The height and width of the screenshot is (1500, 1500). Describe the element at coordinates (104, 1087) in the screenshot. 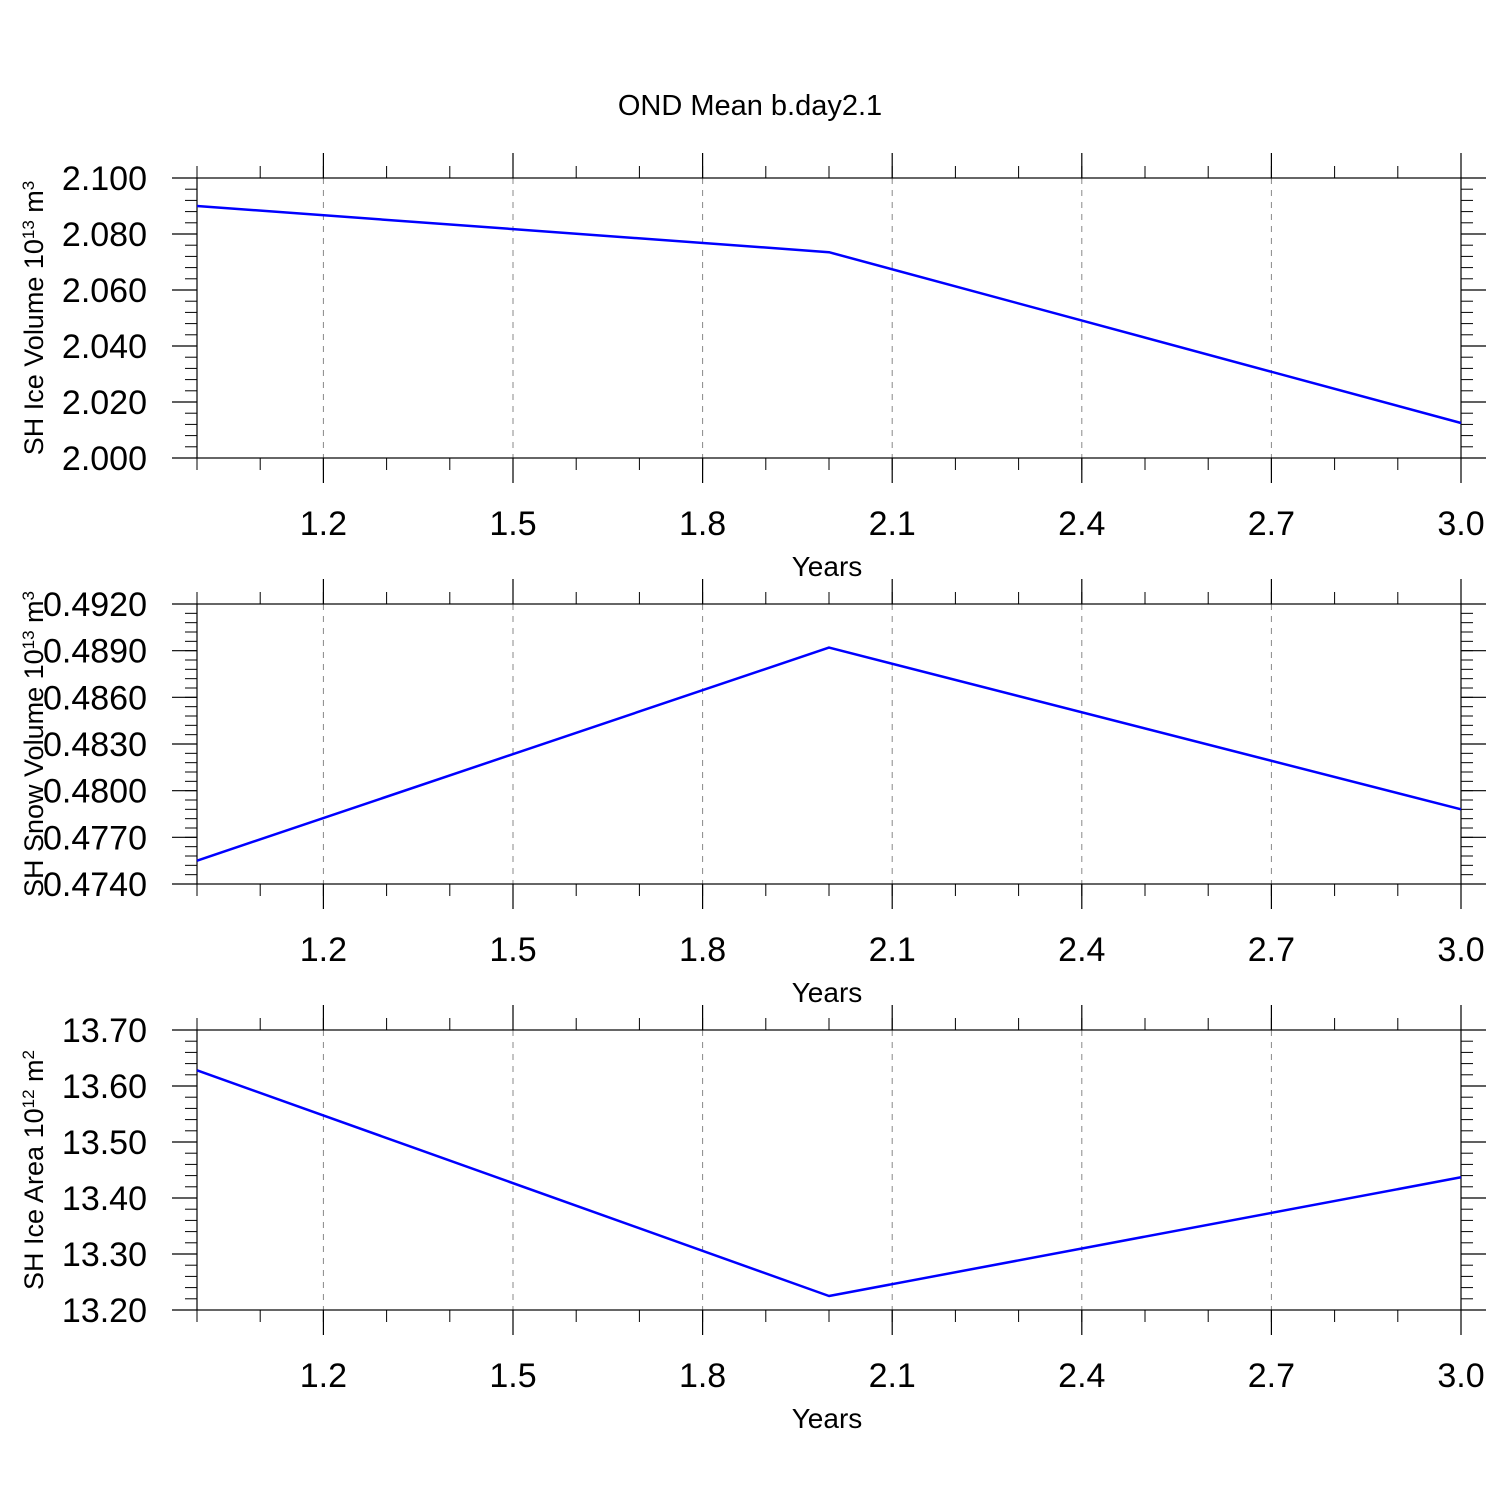

I see `y-tick-label: 13.60` at that location.